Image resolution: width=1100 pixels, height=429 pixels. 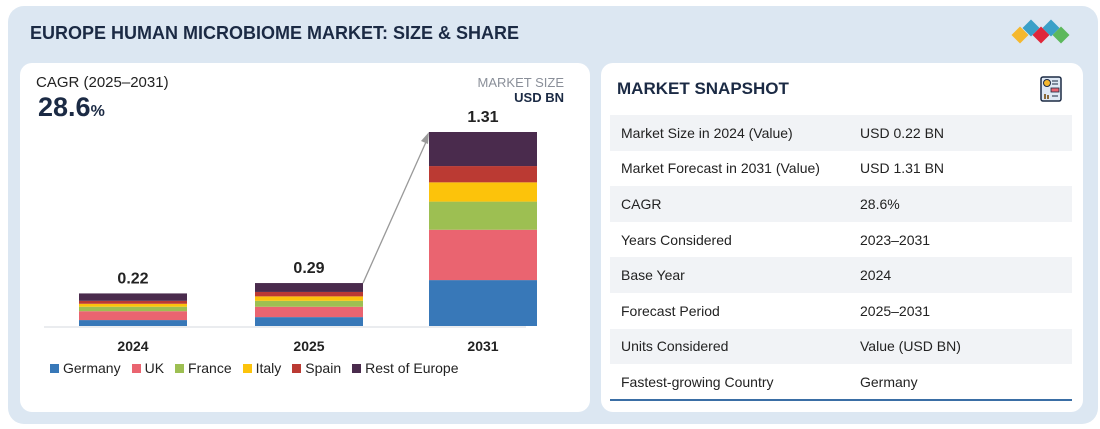 What do you see at coordinates (323, 368) in the screenshot?
I see `legend-label: Spain` at bounding box center [323, 368].